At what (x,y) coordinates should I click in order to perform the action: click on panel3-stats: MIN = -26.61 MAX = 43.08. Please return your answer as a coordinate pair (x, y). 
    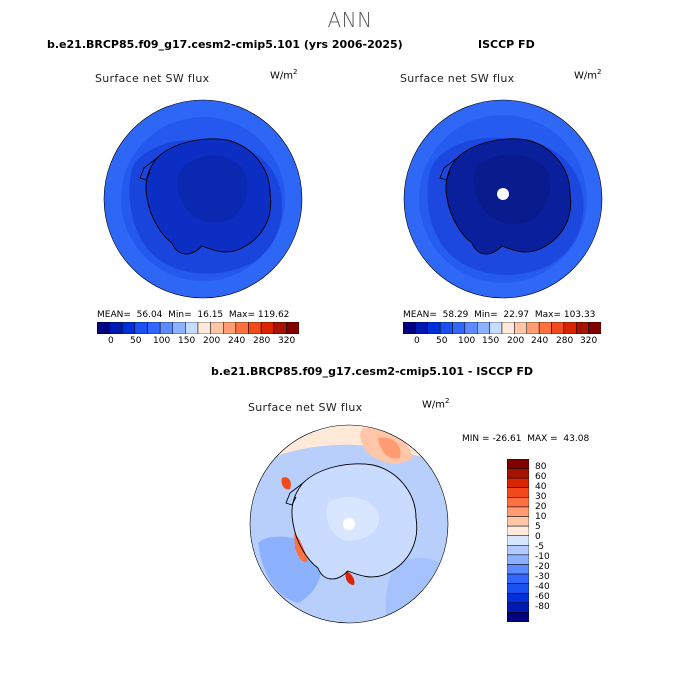
    Looking at the image, I should click on (526, 439).